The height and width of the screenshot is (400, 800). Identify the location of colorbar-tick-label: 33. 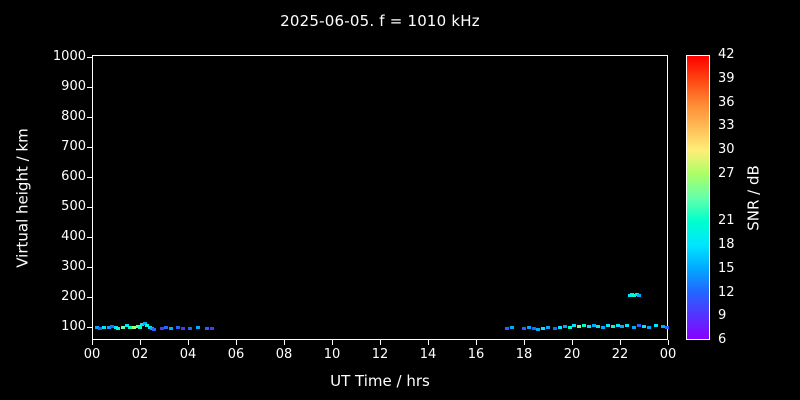
(726, 126).